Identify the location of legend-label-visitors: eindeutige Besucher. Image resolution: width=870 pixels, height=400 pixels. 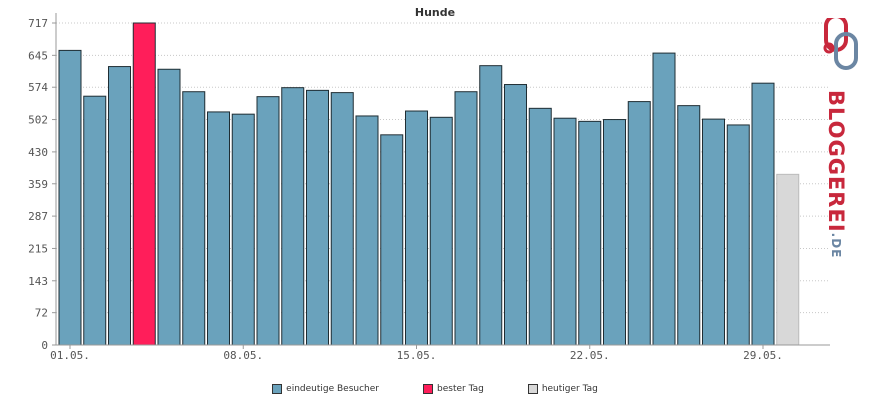
(332, 389).